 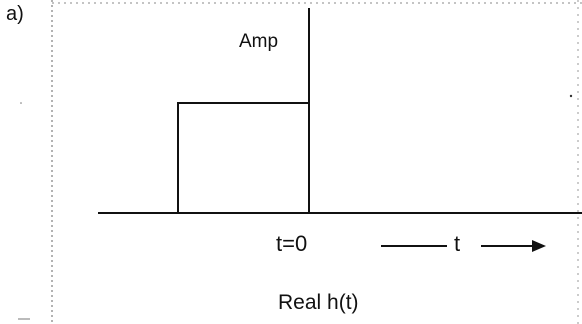 What do you see at coordinates (457, 243) in the screenshot?
I see `time-label: t` at bounding box center [457, 243].